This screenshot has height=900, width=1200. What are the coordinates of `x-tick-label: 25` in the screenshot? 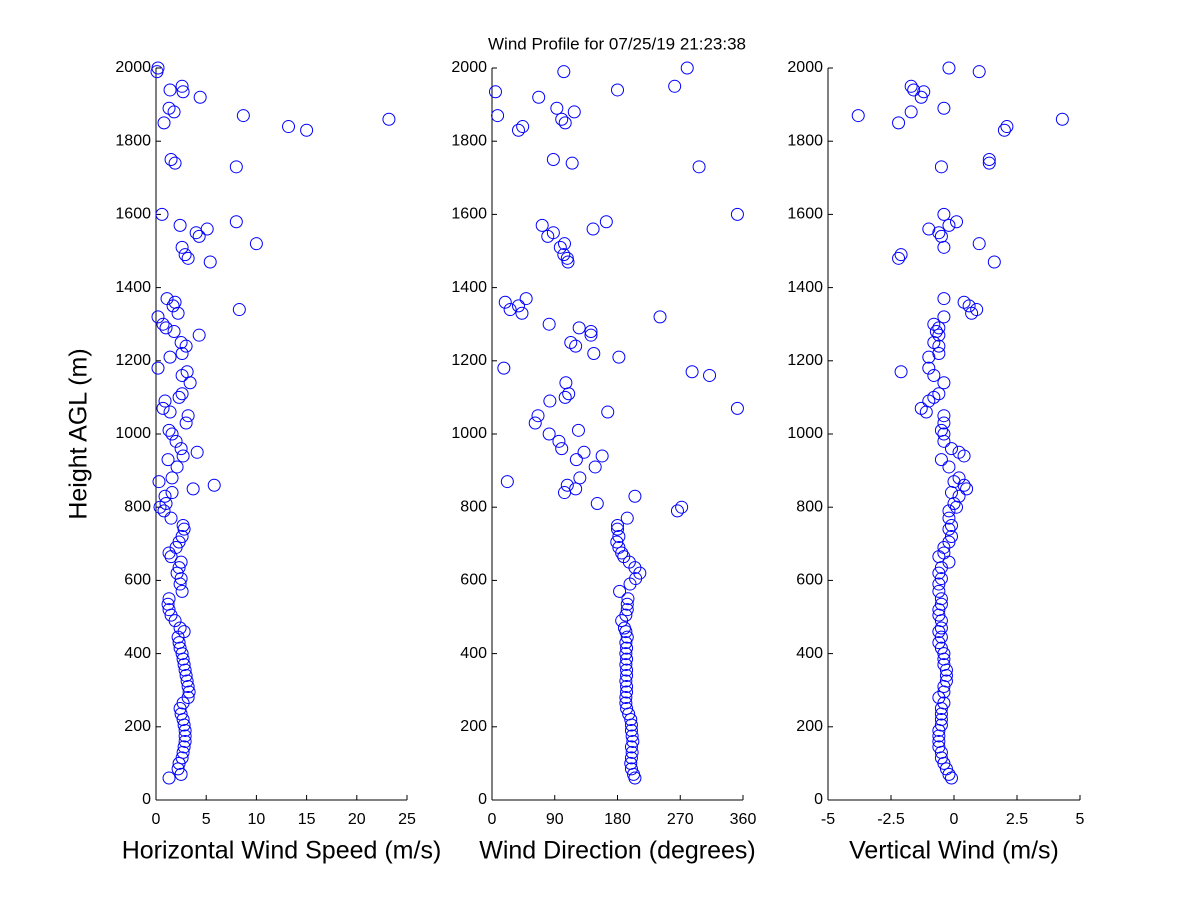 It's located at (407, 819).